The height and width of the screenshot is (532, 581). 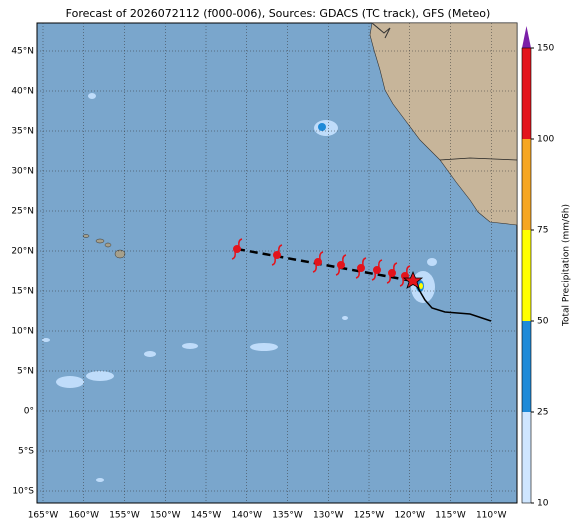 I want to click on north-america, so click(x=443, y=124).